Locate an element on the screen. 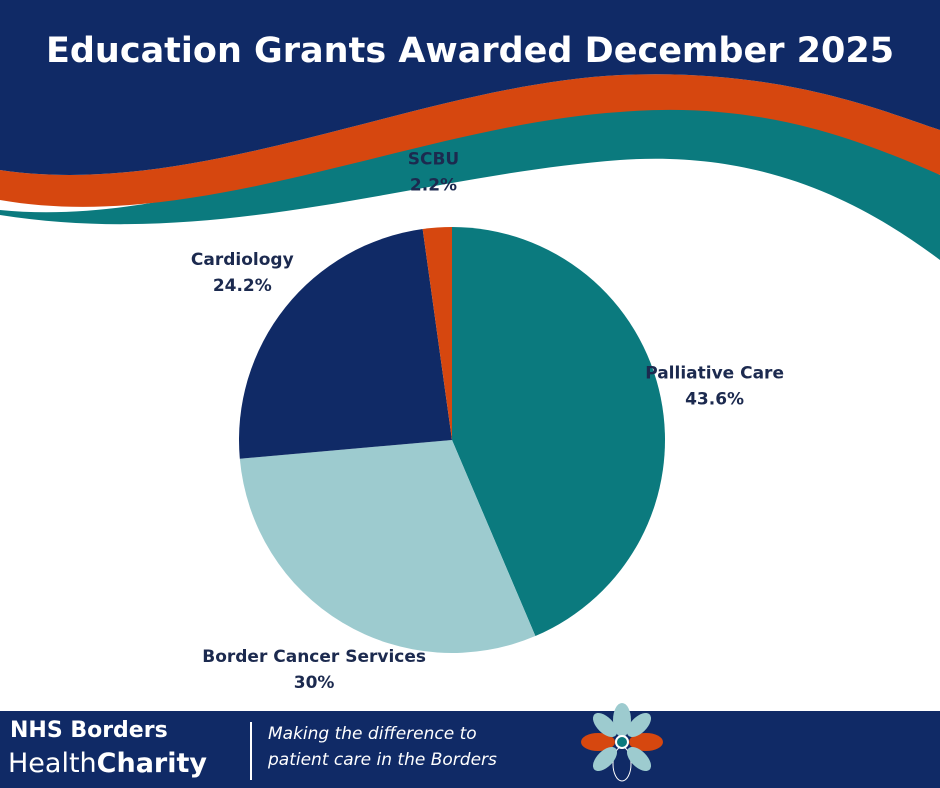  slice-label: Palliative Care is located at coordinates (714, 373).